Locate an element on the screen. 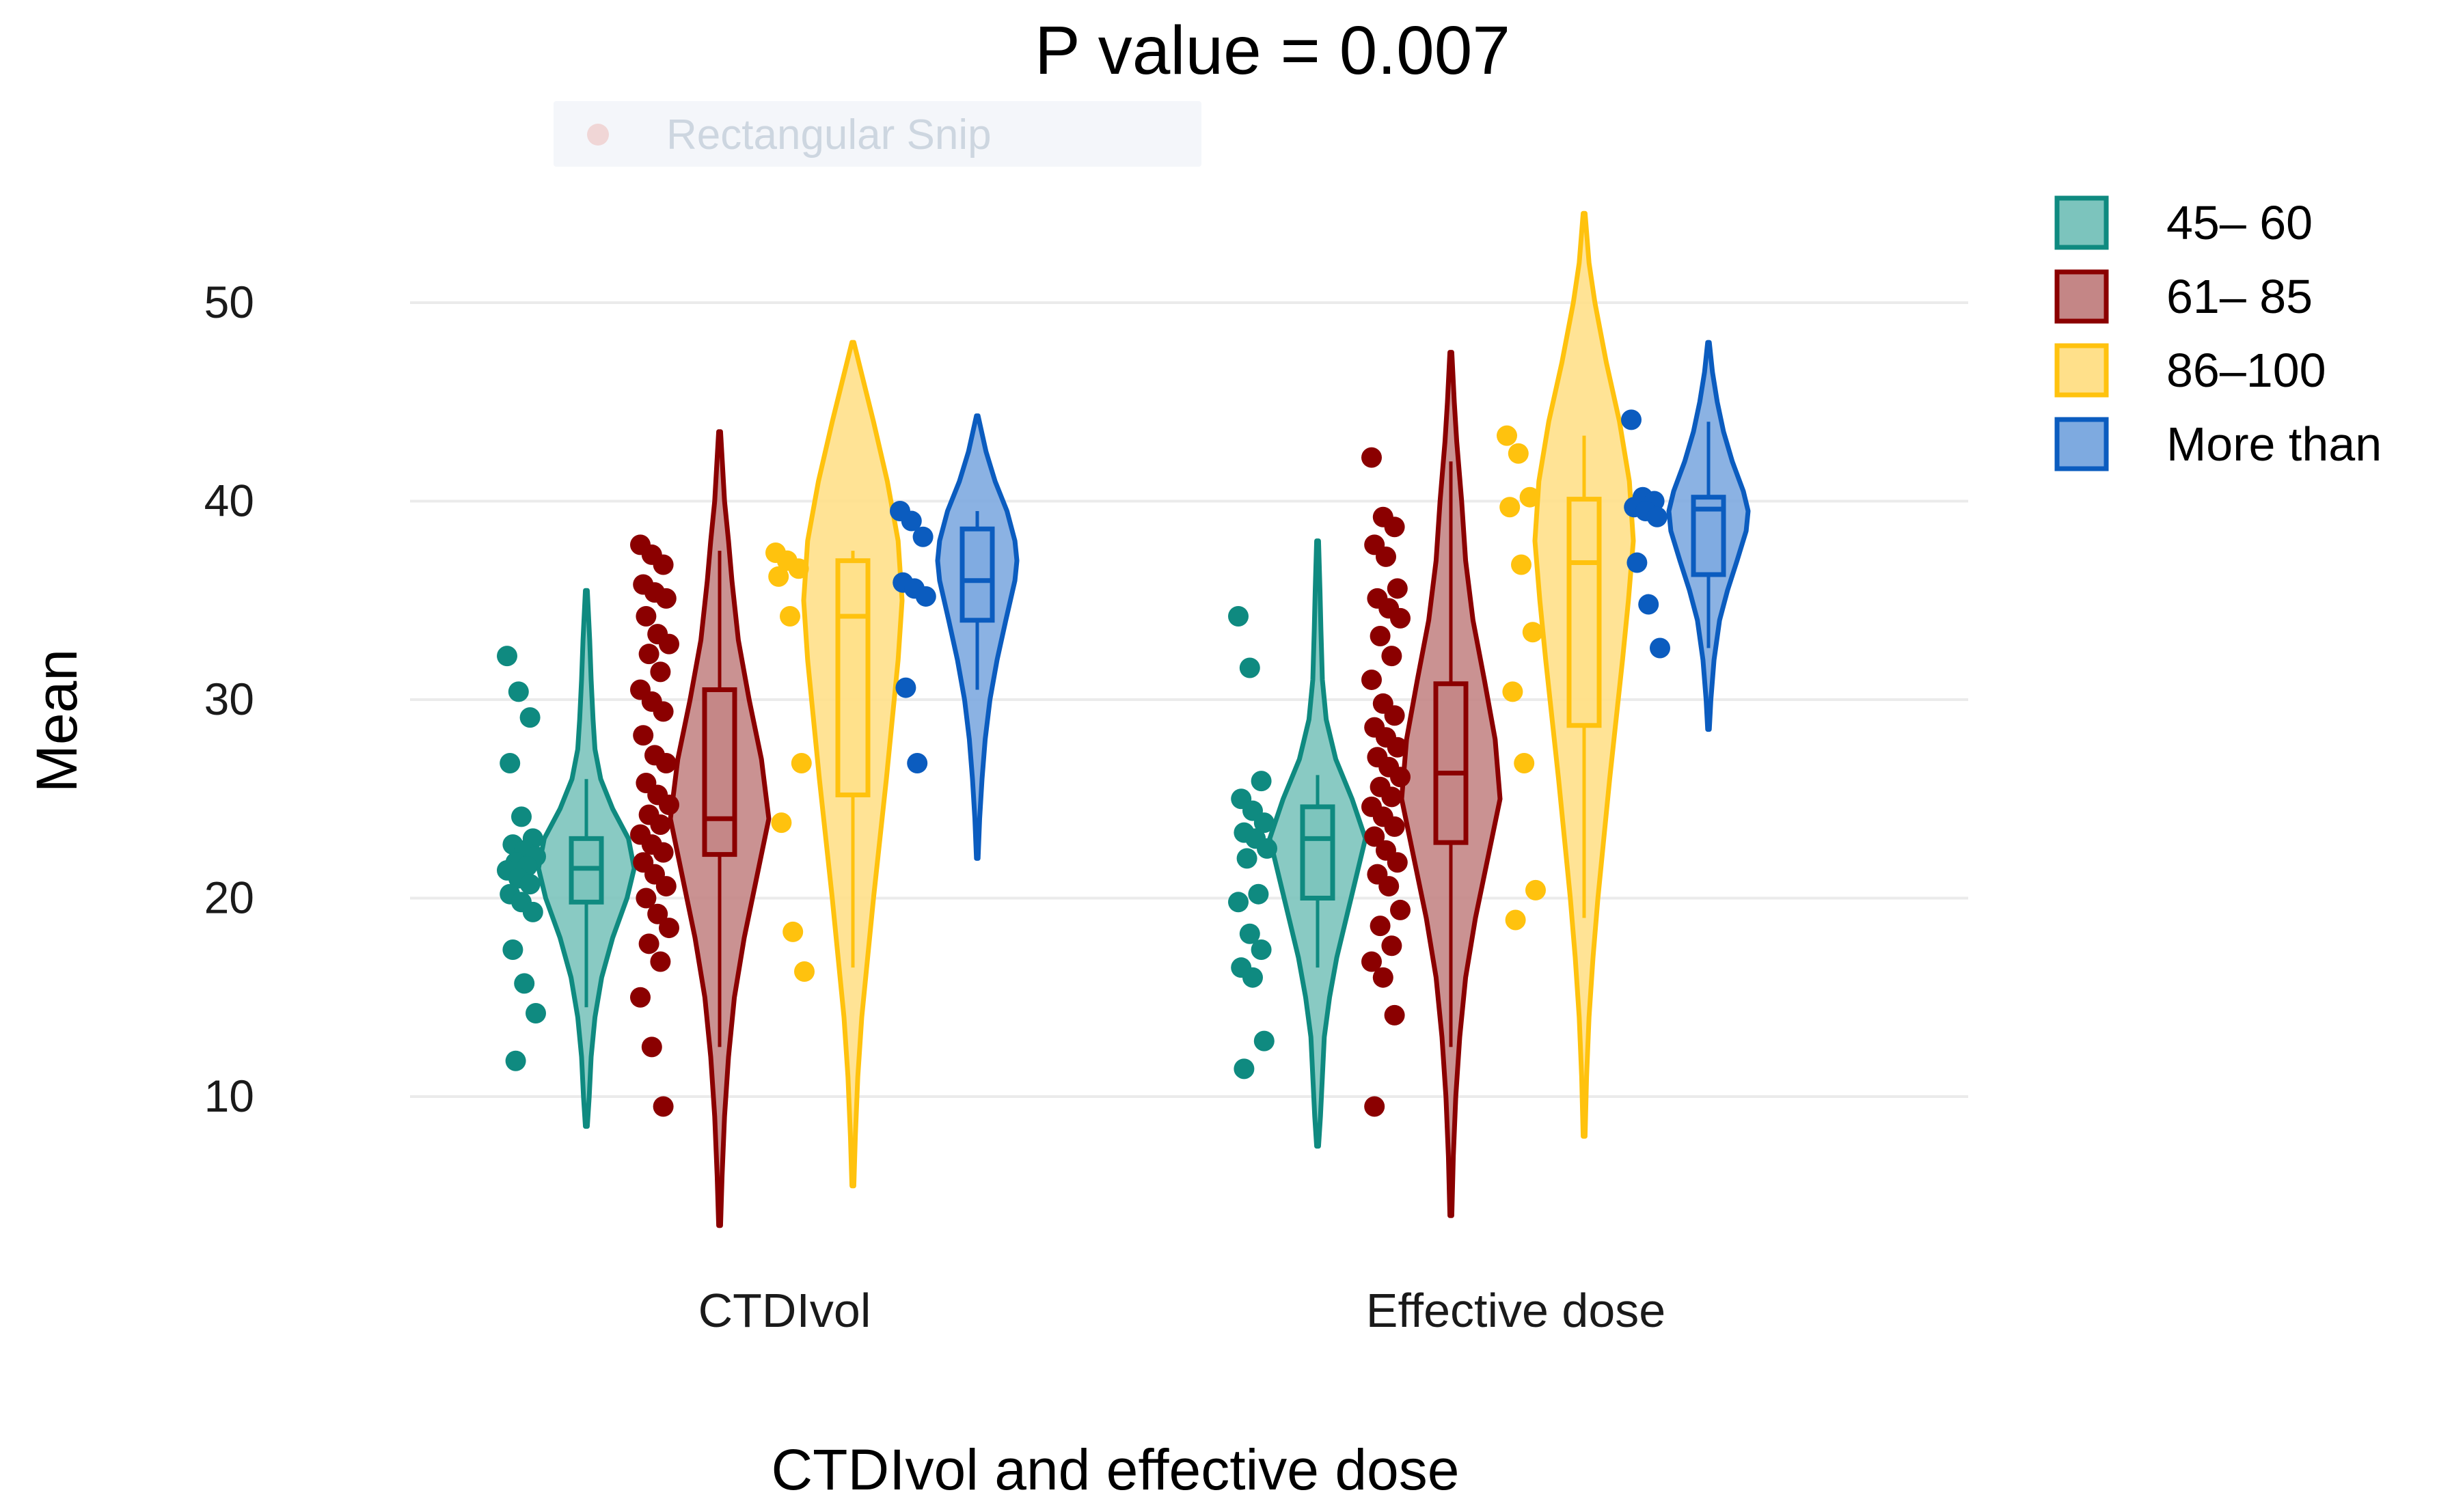 This screenshot has width=2437, height=1512. y-axis-title: Mean is located at coordinates (57, 721).